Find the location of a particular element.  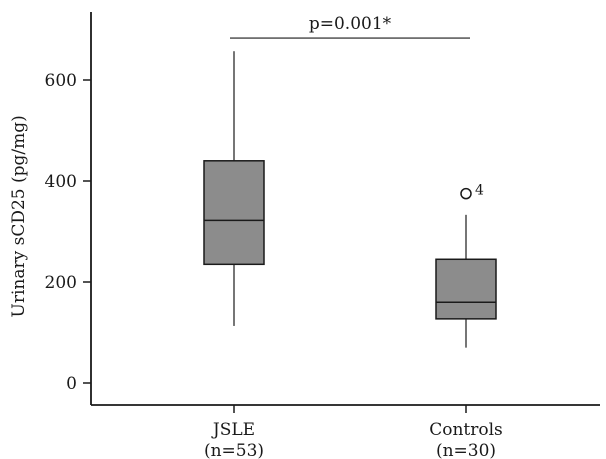

significance-label: p=0.001* is located at coordinates (350, 24).